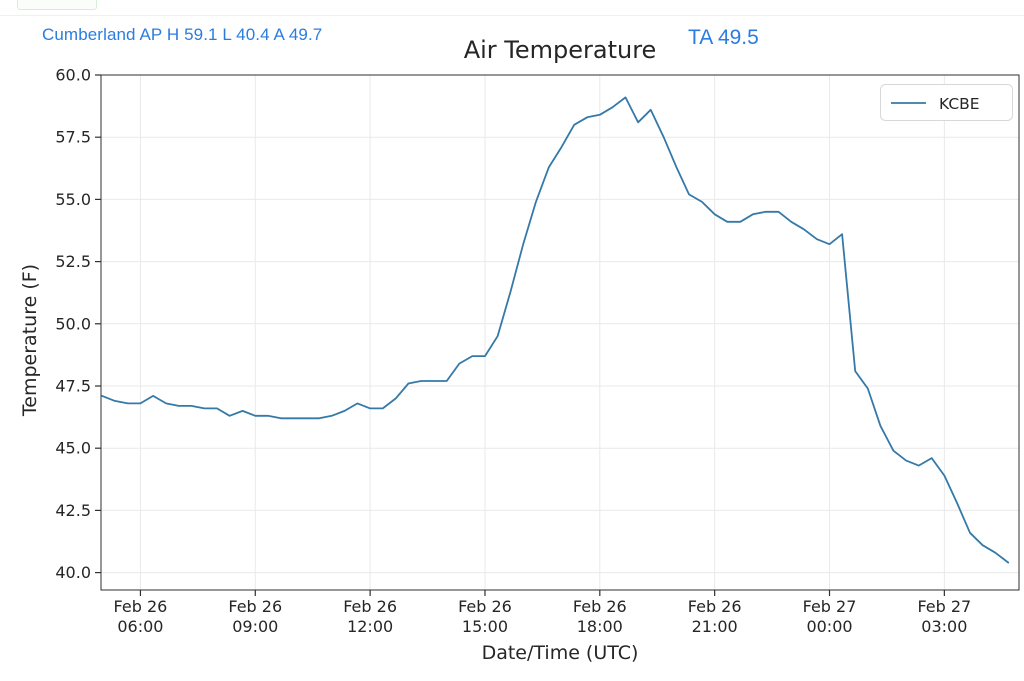 The width and height of the screenshot is (1024, 681). I want to click on y-axis-label: Temperature (F), so click(30, 340).